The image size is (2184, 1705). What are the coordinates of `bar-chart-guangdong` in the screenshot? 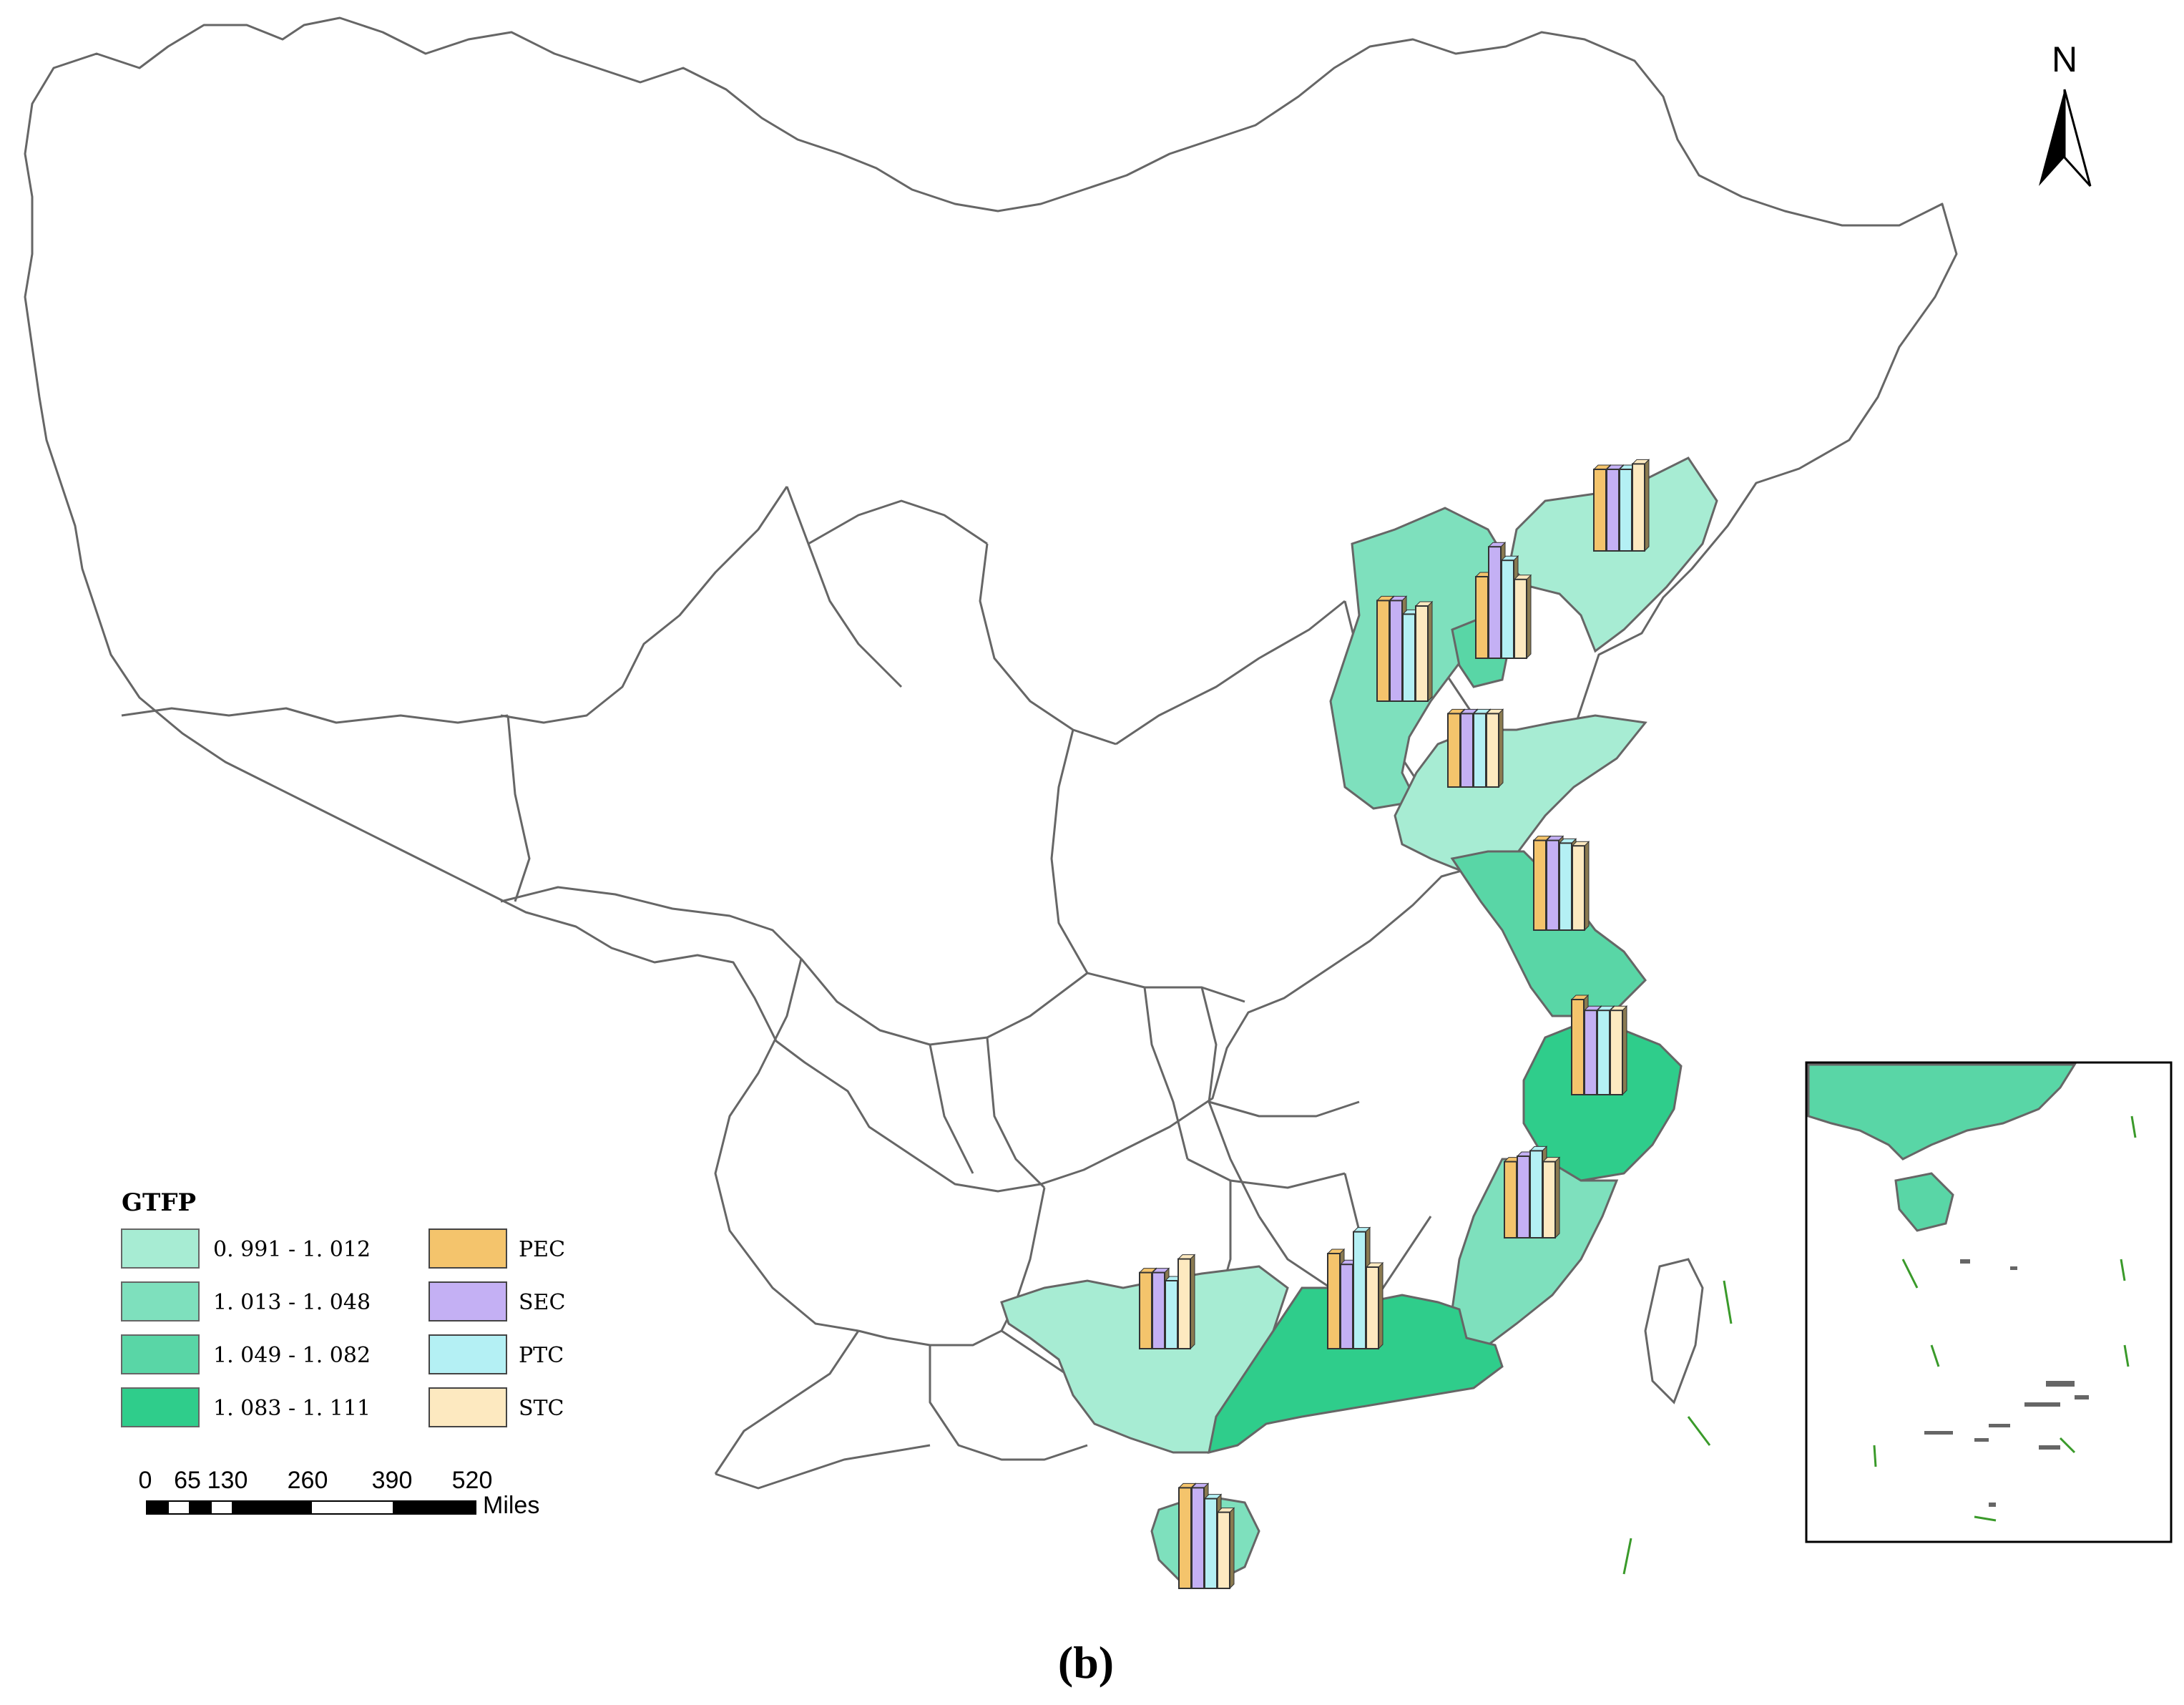 It's located at (1355, 1288).